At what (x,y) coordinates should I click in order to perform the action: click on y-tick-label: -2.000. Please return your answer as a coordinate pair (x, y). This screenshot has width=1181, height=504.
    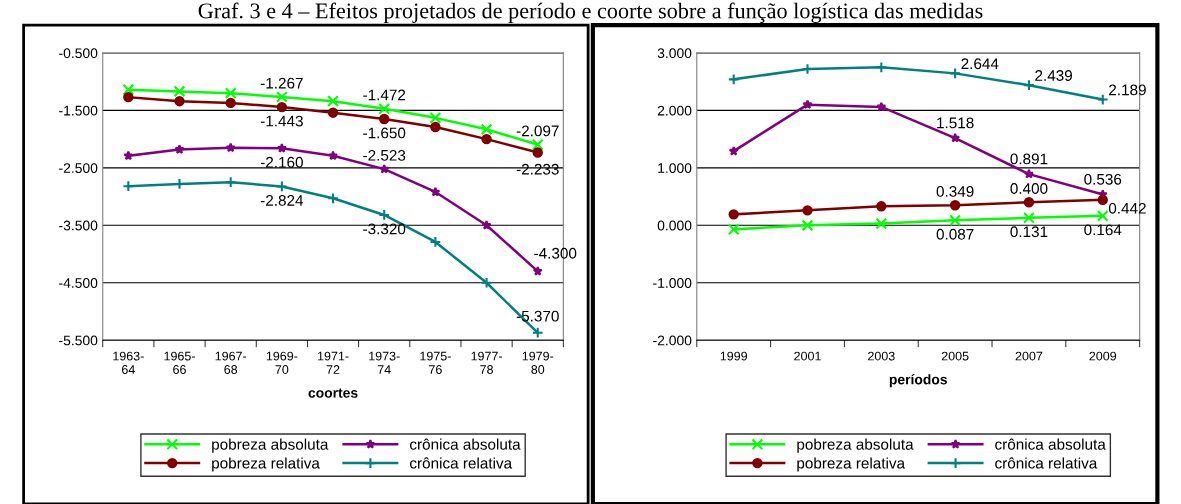
    Looking at the image, I should click on (672, 340).